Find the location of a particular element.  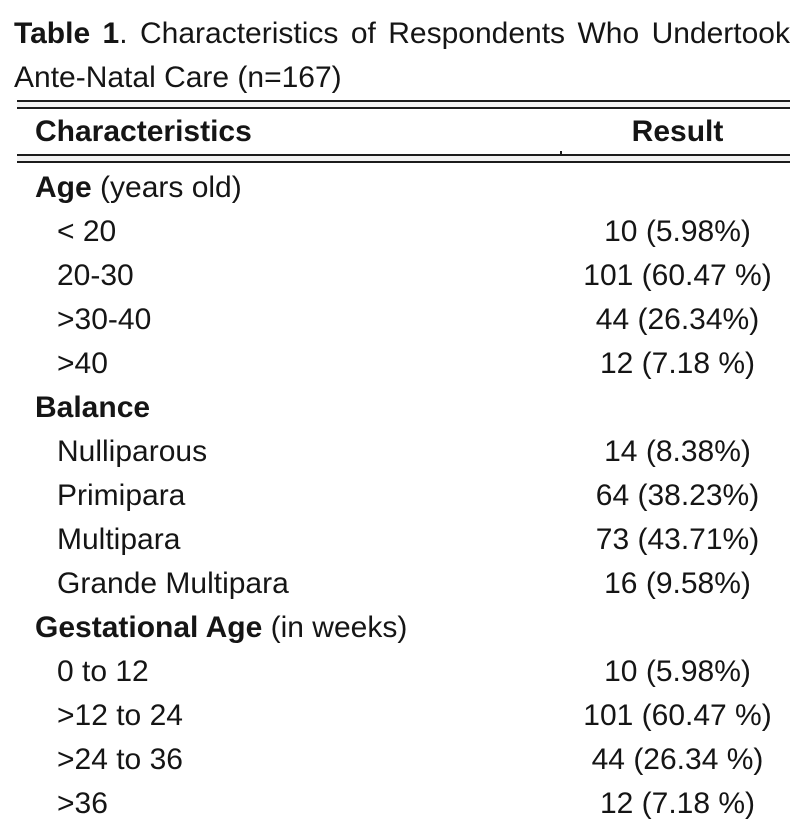

column-divider-tick is located at coordinates (561, 153).